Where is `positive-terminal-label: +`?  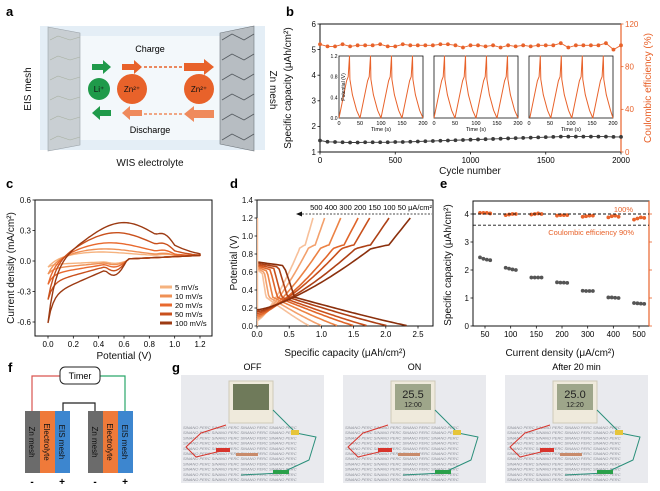
positive-terminal-label: + is located at coordinates (125, 482).